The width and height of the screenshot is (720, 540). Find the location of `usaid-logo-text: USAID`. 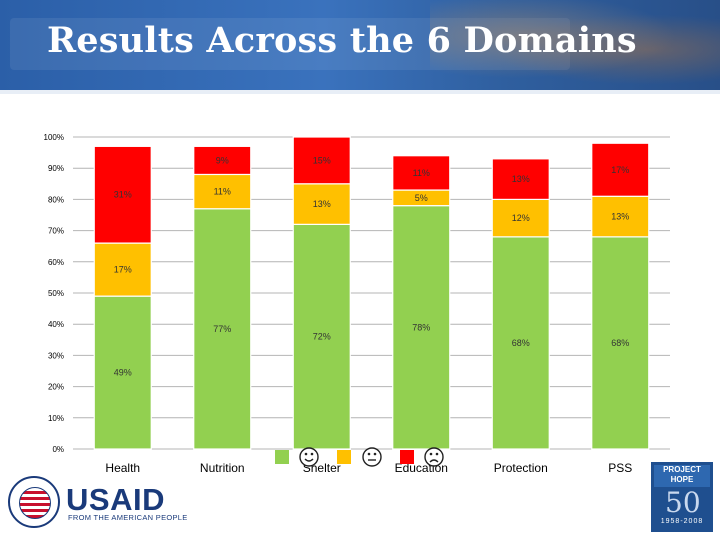

usaid-logo-text: USAID is located at coordinates (115, 499).